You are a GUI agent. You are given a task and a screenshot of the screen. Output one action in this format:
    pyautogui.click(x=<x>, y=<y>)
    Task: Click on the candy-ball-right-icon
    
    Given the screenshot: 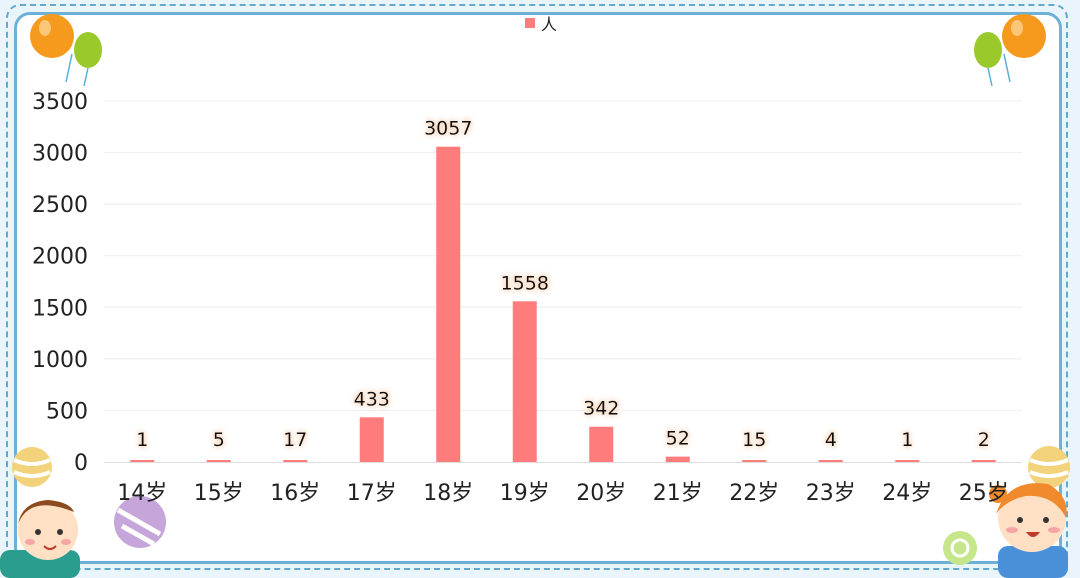 What is the action you would take?
    pyautogui.click(x=1049, y=467)
    